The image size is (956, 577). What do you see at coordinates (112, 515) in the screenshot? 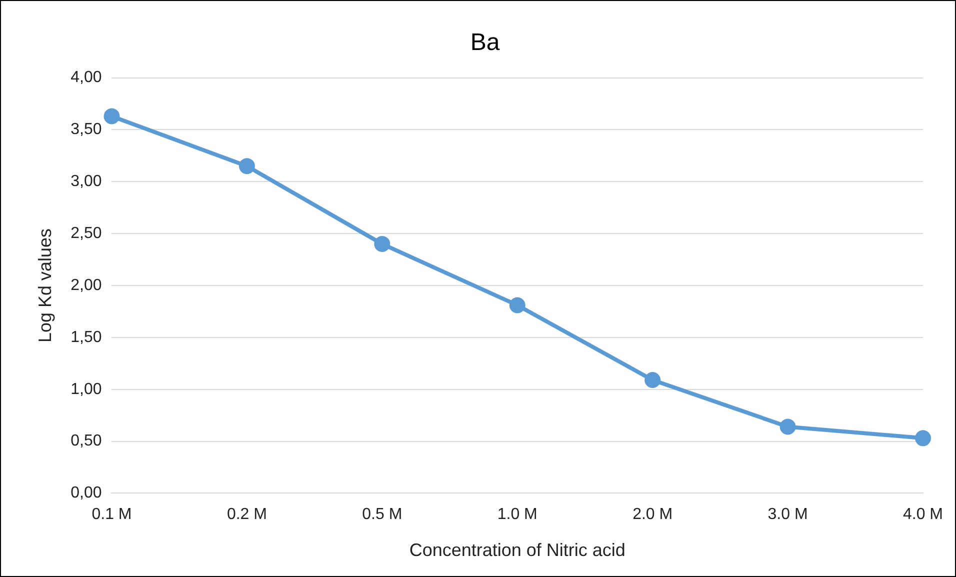
I see `x-tick-label: 0.1 M` at bounding box center [112, 515].